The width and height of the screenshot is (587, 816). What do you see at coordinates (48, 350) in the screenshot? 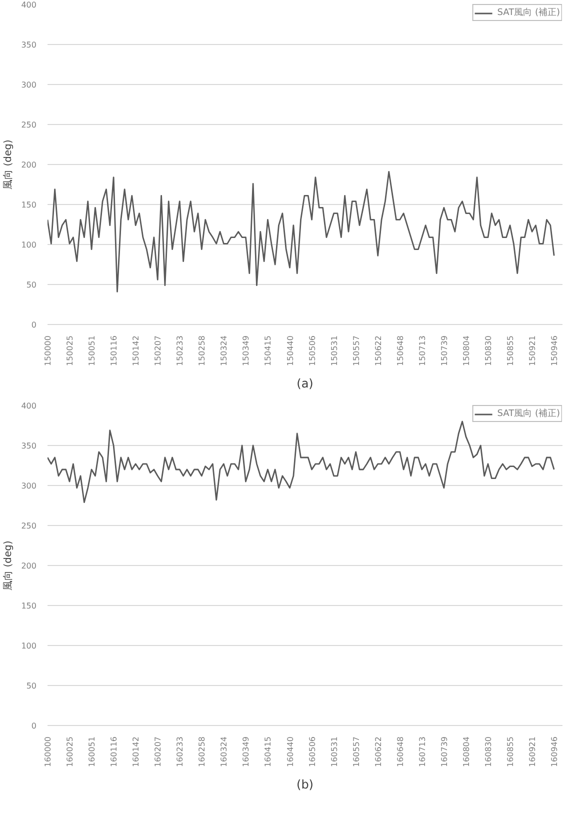
I see `x-tick-label: 150000` at bounding box center [48, 350].